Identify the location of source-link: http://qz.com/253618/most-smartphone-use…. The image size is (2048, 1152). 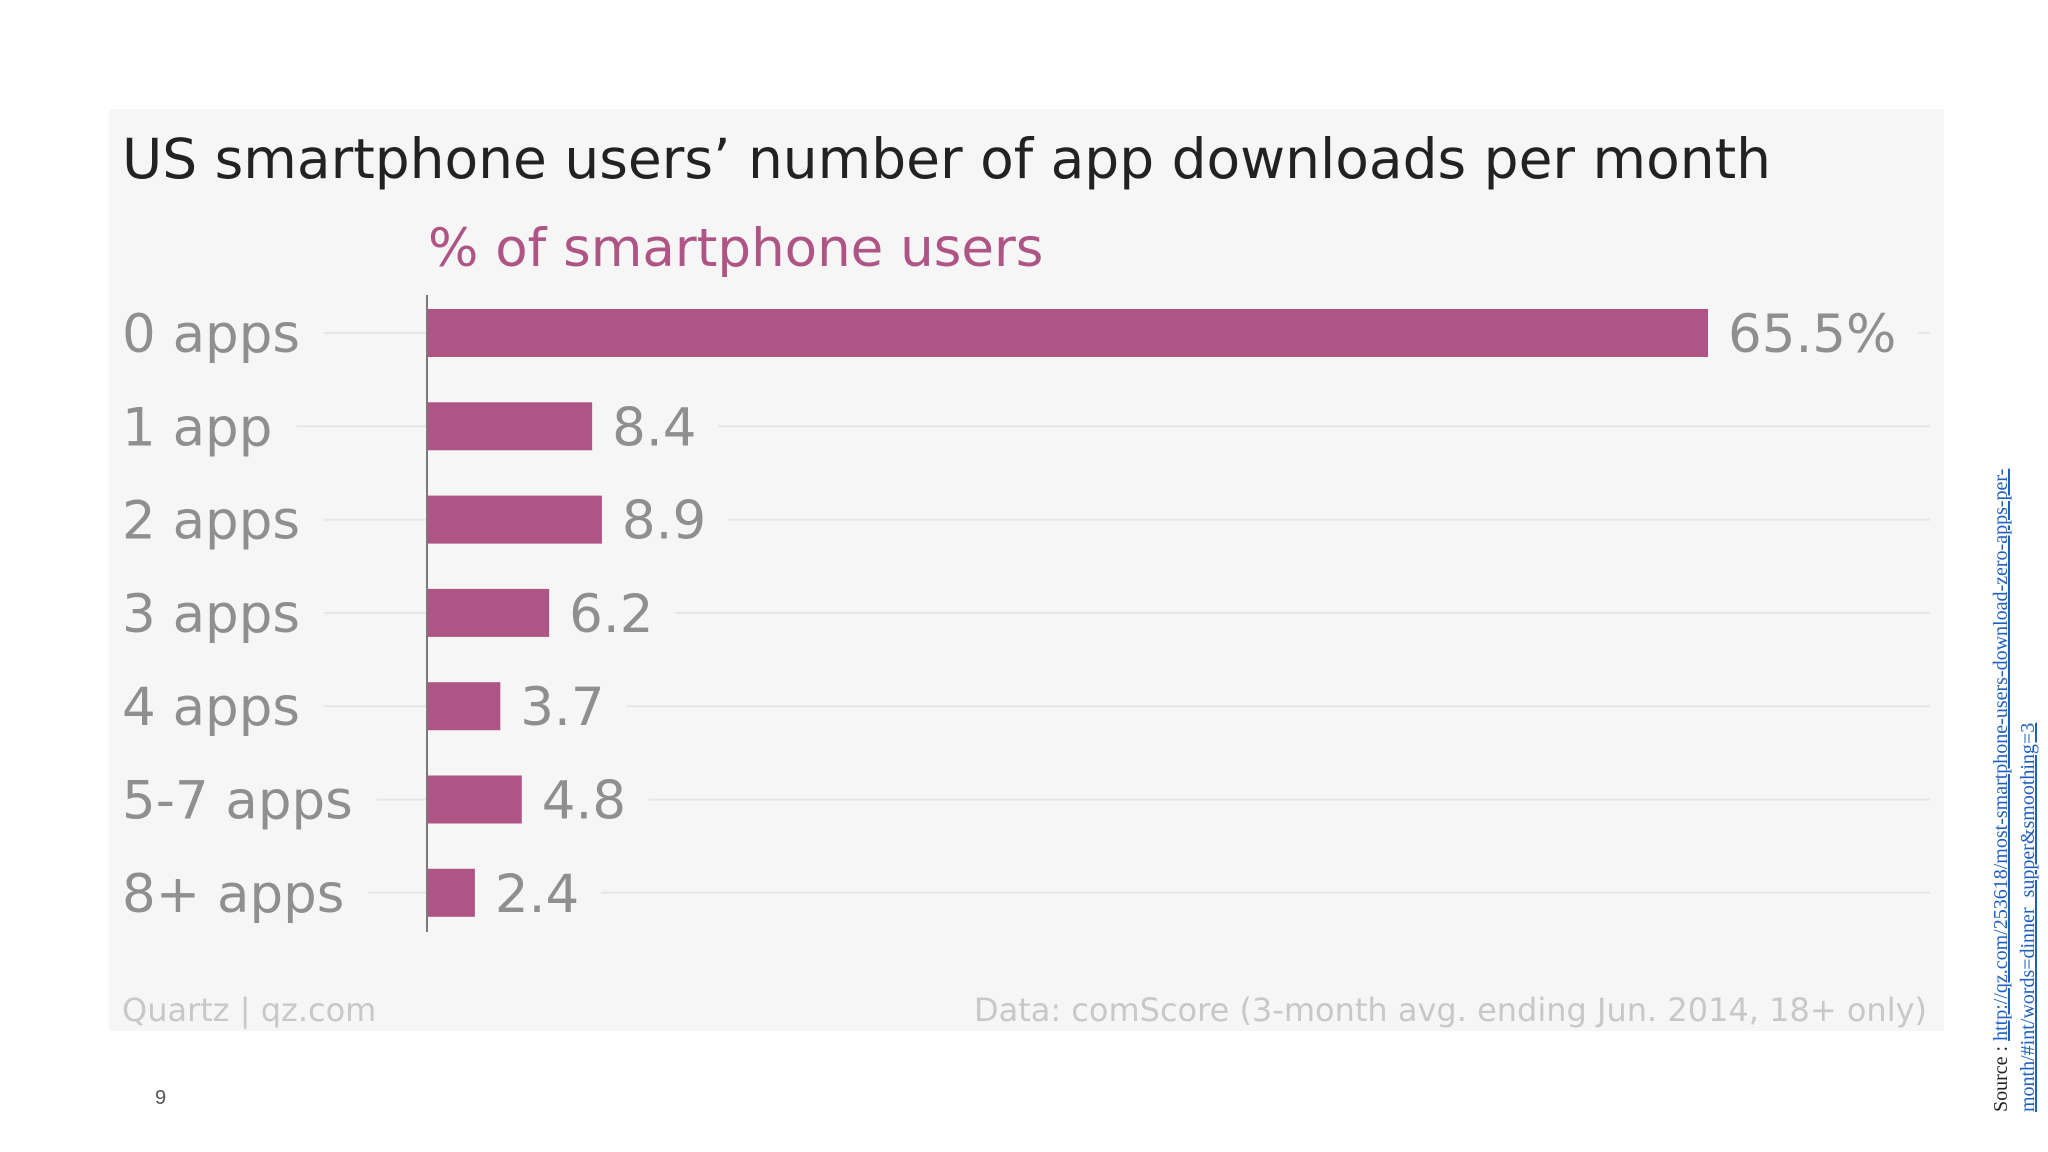
(2014, 790).